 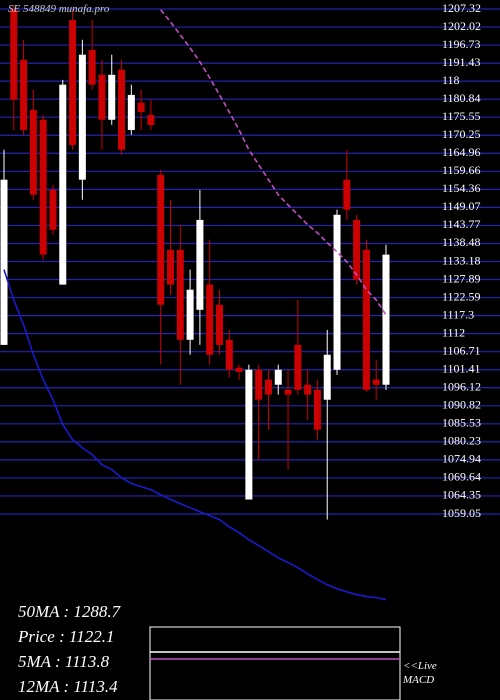 I want to click on y-tick-label: 1074.94, so click(x=461, y=459).